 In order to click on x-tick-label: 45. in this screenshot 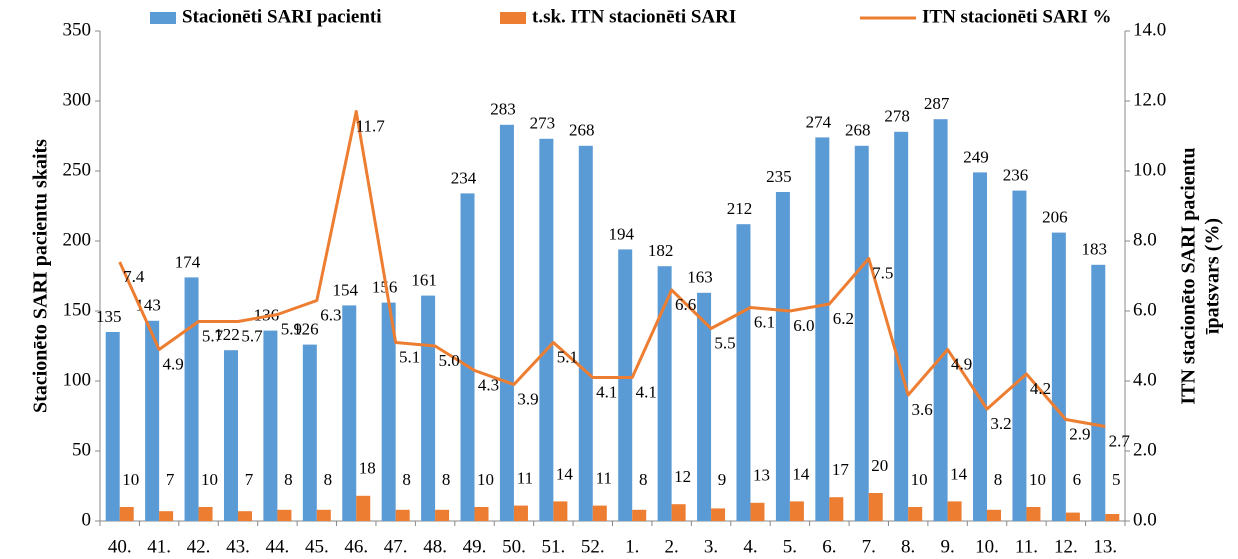, I will do `click(317, 546)`.